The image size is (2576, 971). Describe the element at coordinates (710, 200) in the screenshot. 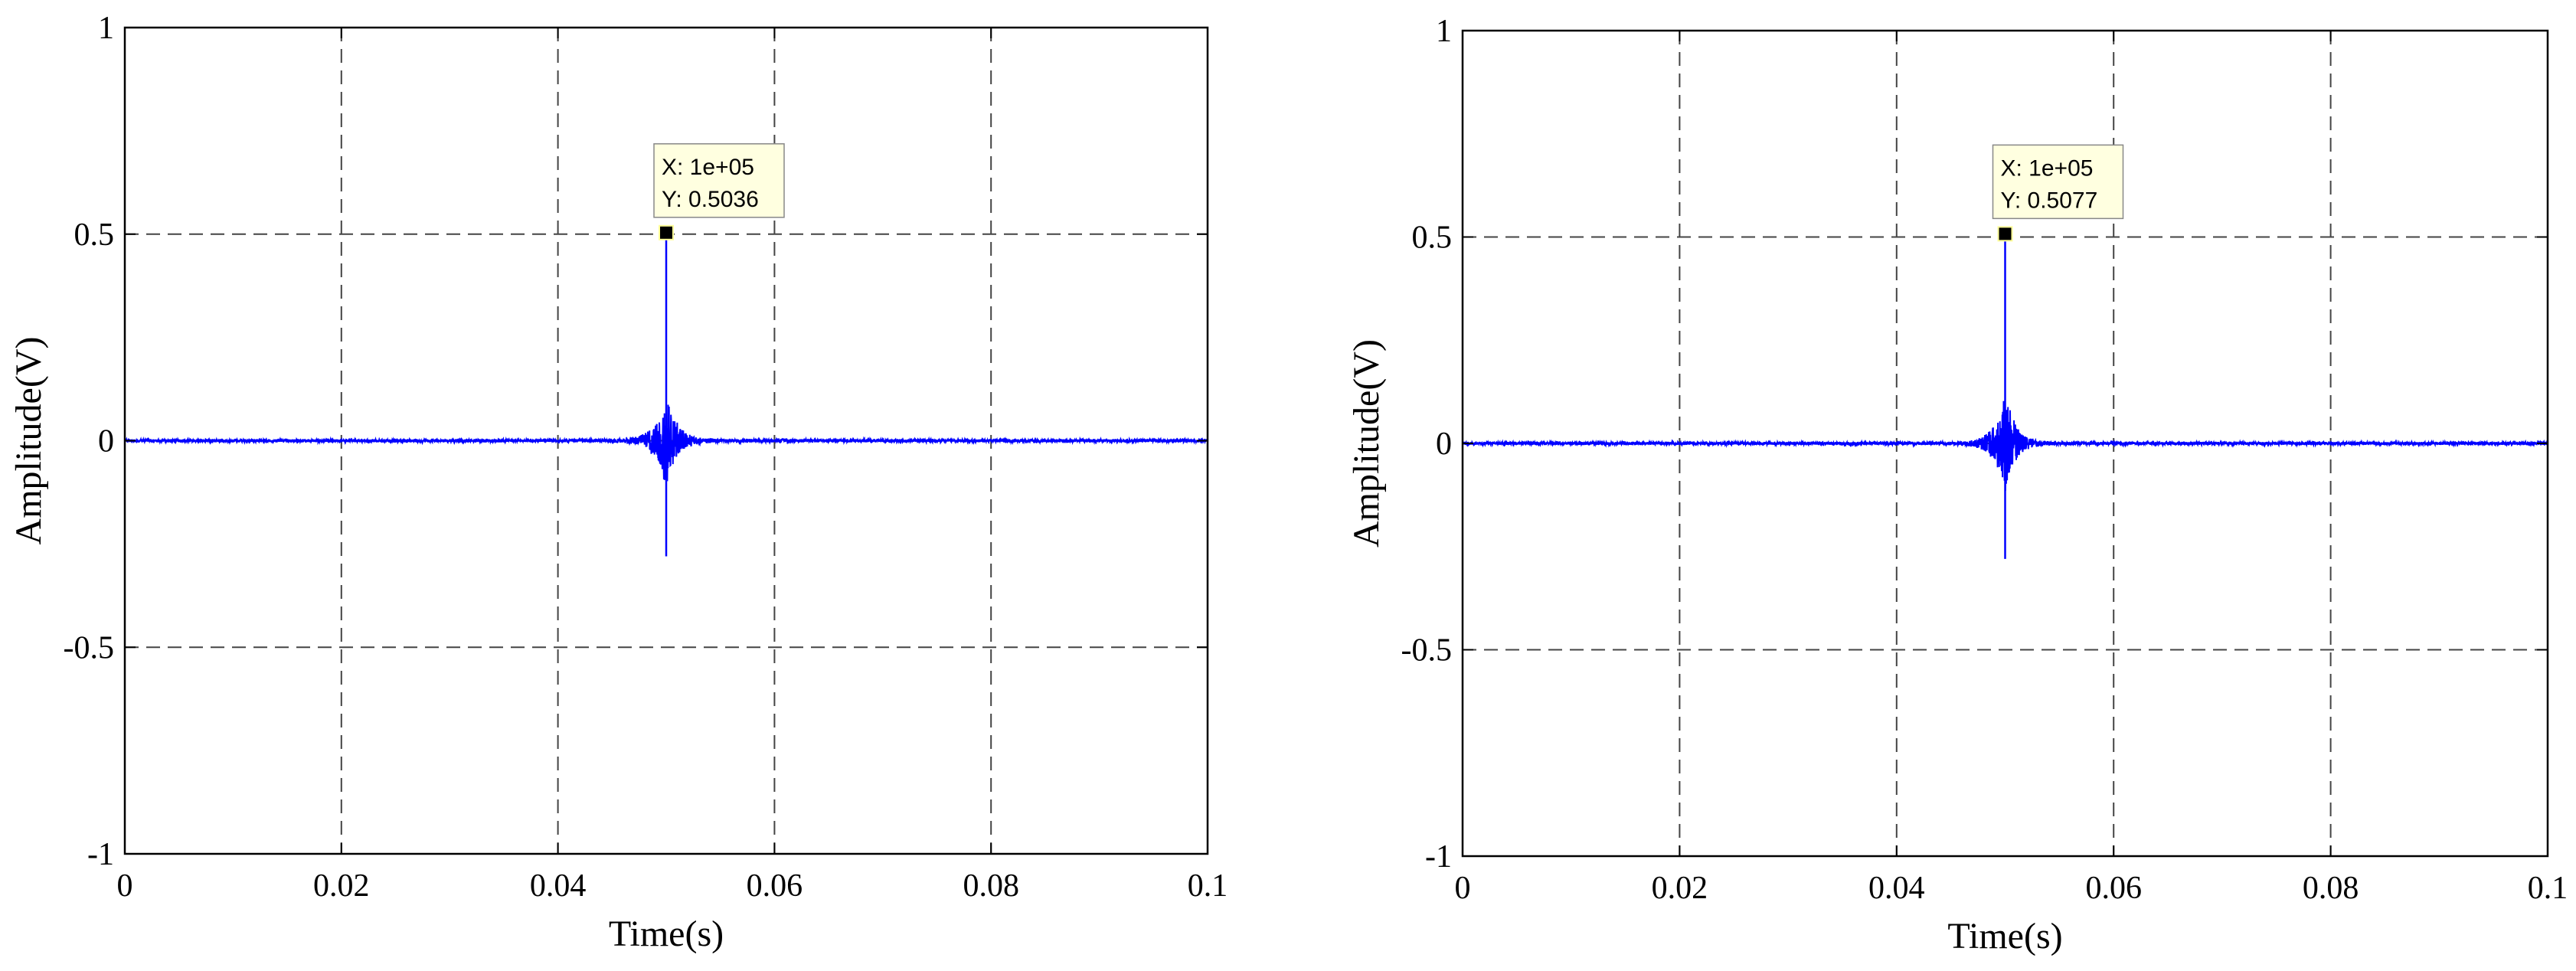

I see `datatip-y-label: Y: 0.5036` at that location.